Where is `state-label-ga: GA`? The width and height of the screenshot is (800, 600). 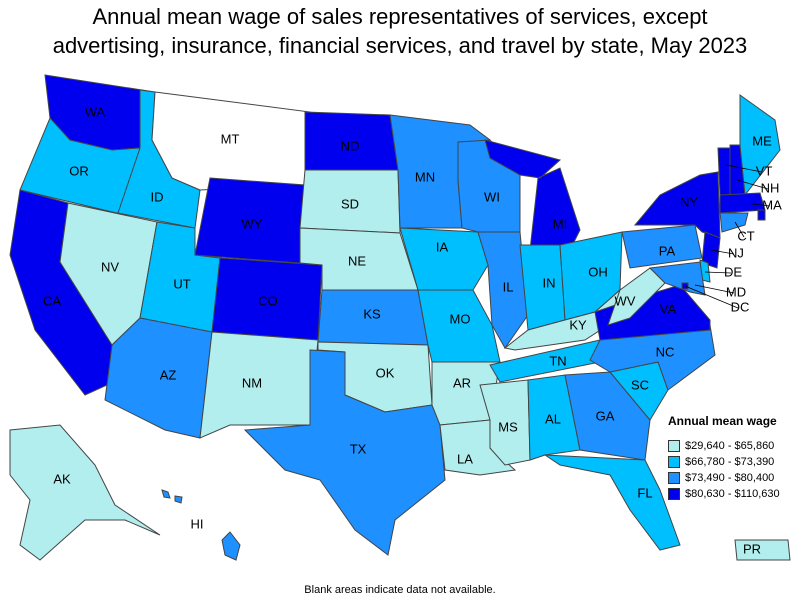 state-label-ga: GA is located at coordinates (605, 415).